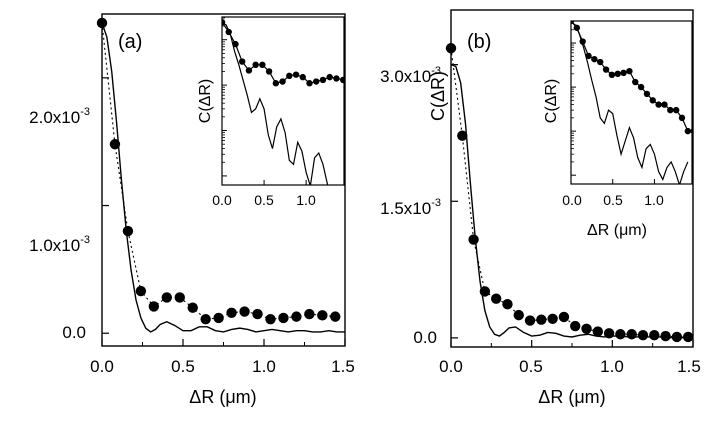 This screenshot has height=422, width=713. I want to click on inset-a-xtick-2: 1.0, so click(306, 200).